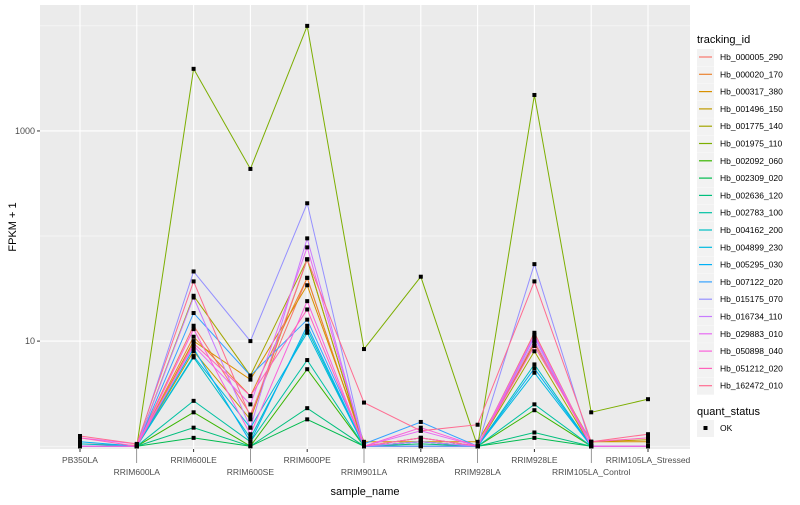 Image resolution: width=800 pixels, height=505 pixels. I want to click on legend-label: Hb_004162_200, so click(751, 230).